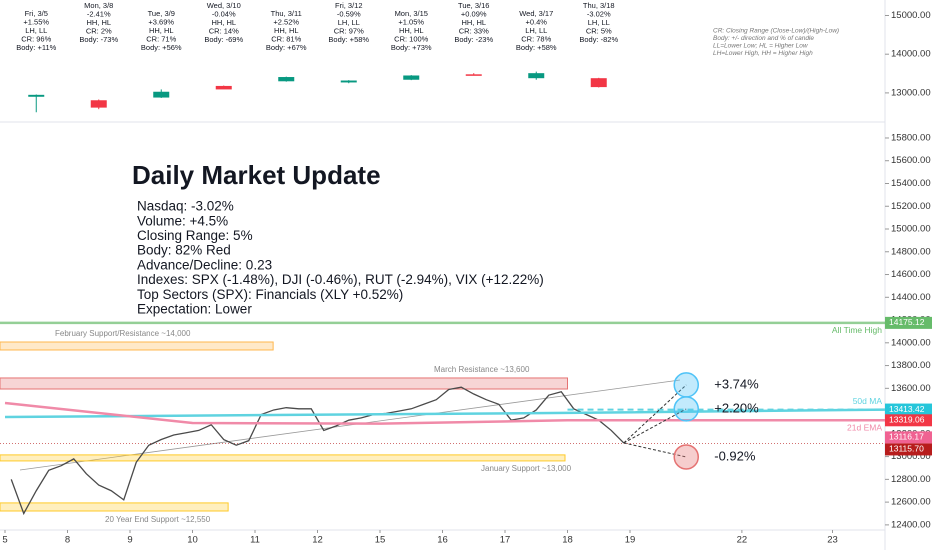  I want to click on update-line: Advance/Decline: 0.23, so click(204, 264).